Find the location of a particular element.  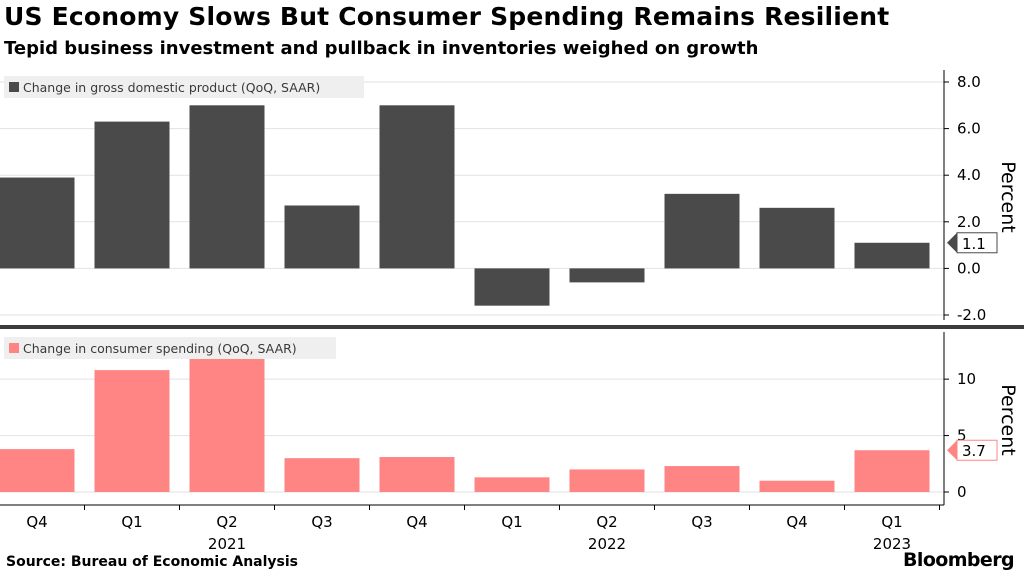

x-year-label: 2022 is located at coordinates (607, 544).